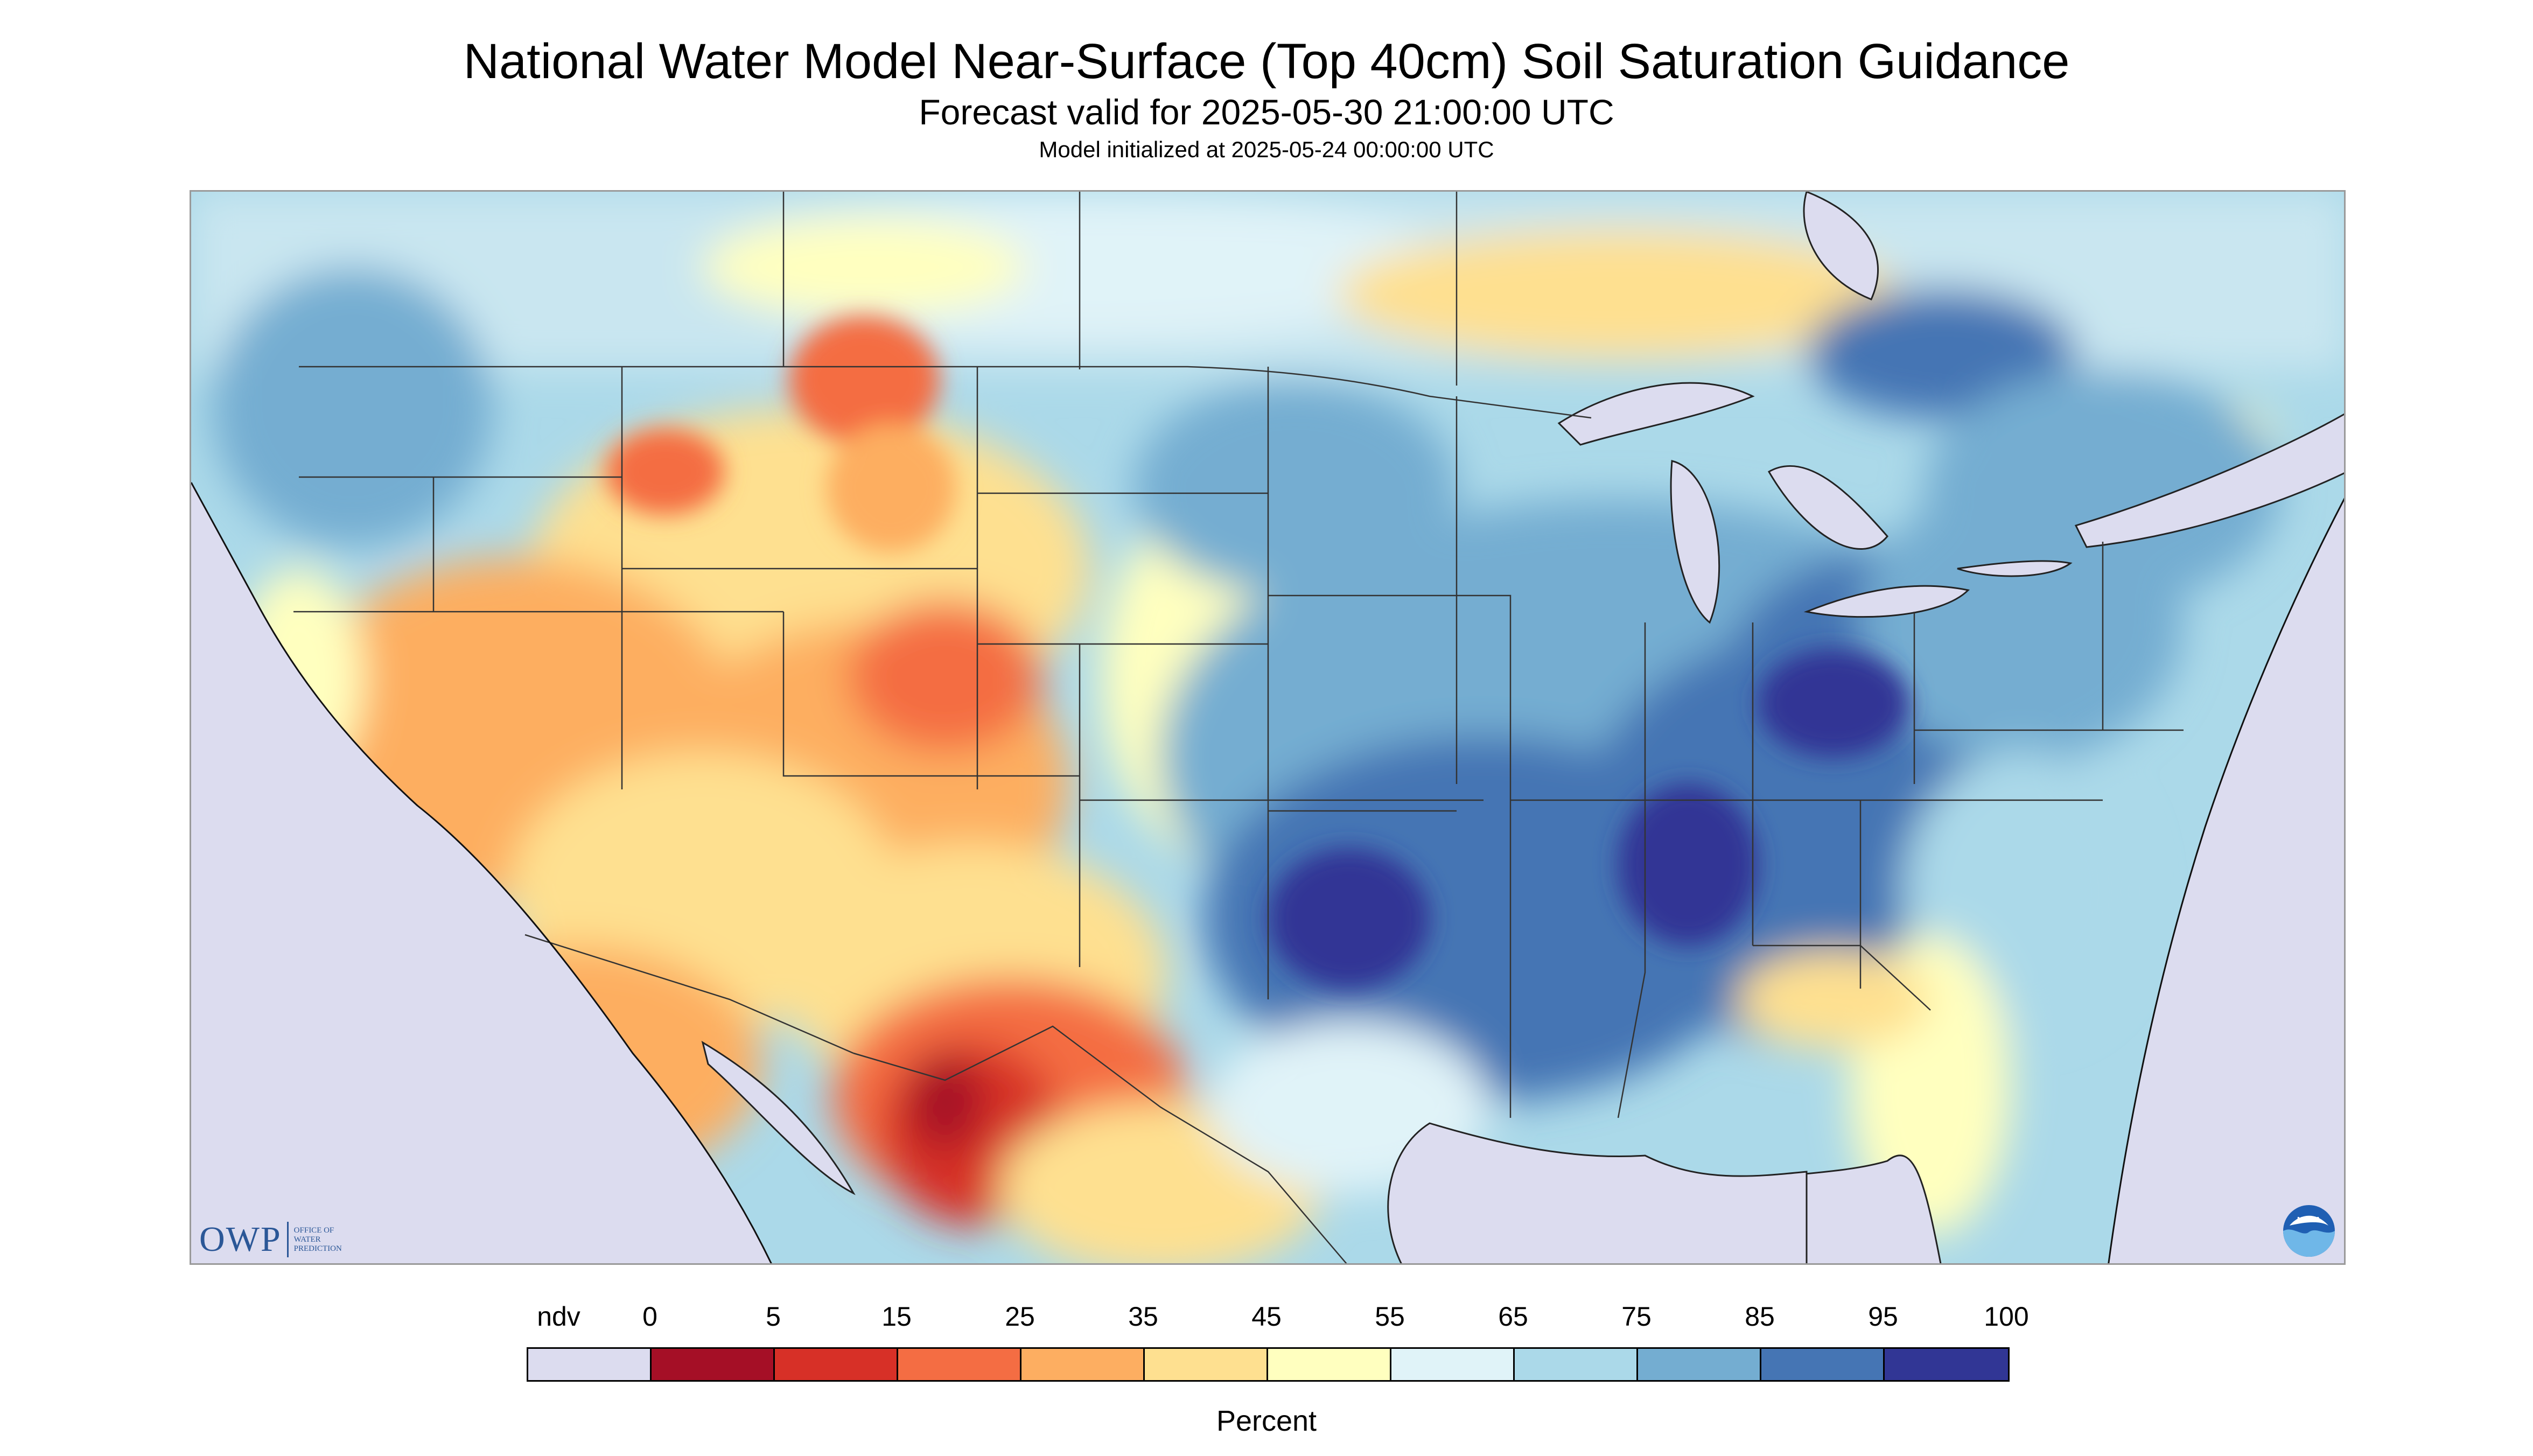 The image size is (2533, 1456). I want to click on owp-logo-mark: OWP, so click(240, 1239).